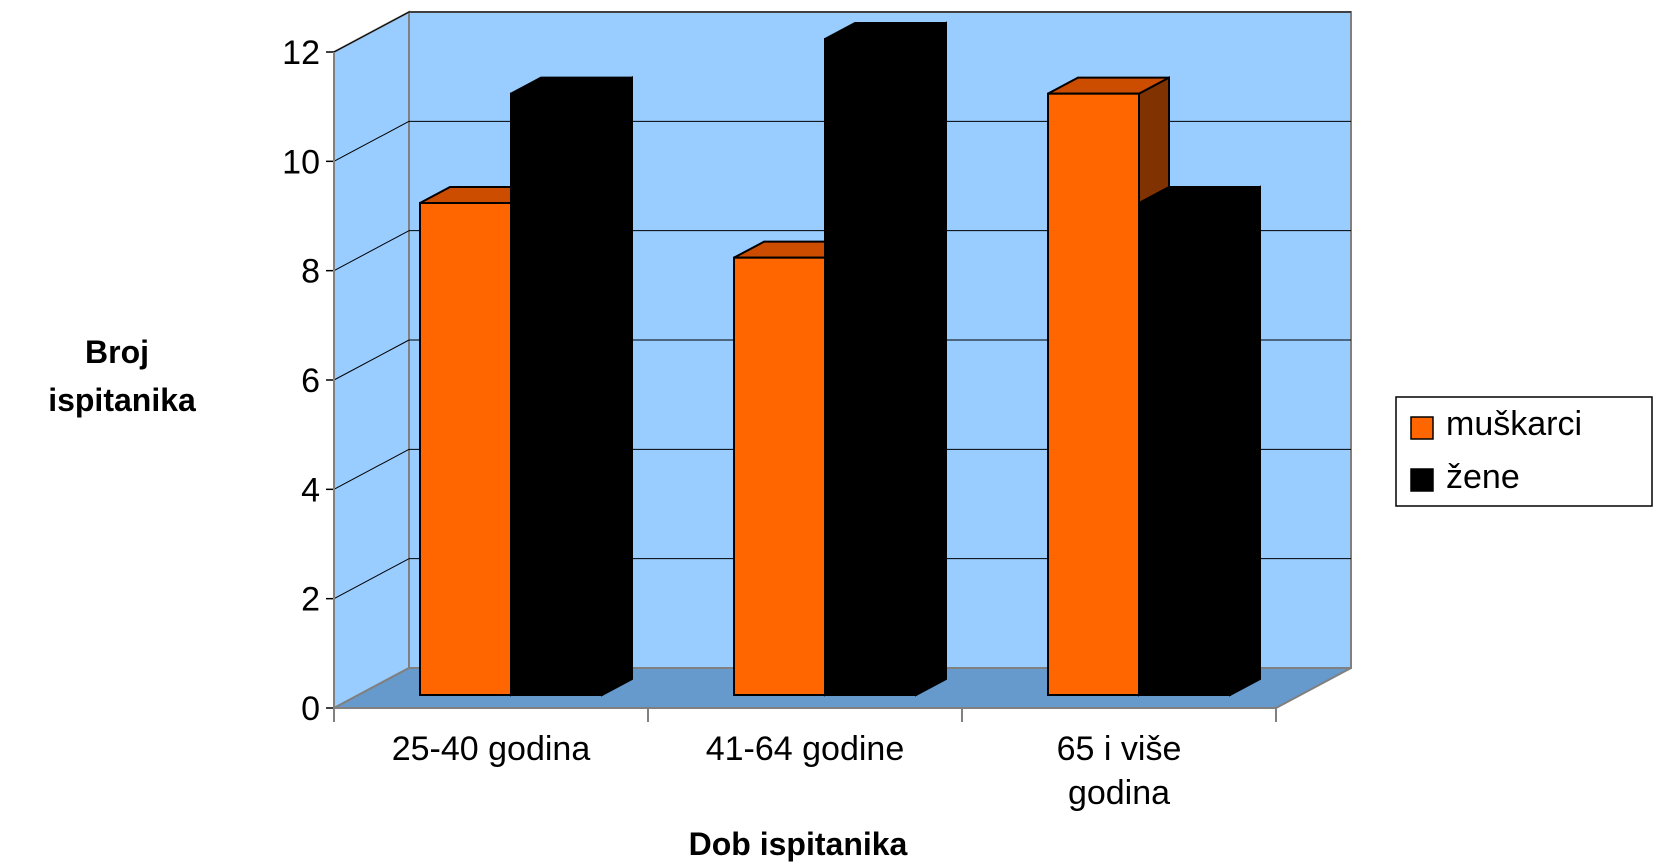 The image size is (1653, 867). I want to click on y-tick-label: 8, so click(310, 272).